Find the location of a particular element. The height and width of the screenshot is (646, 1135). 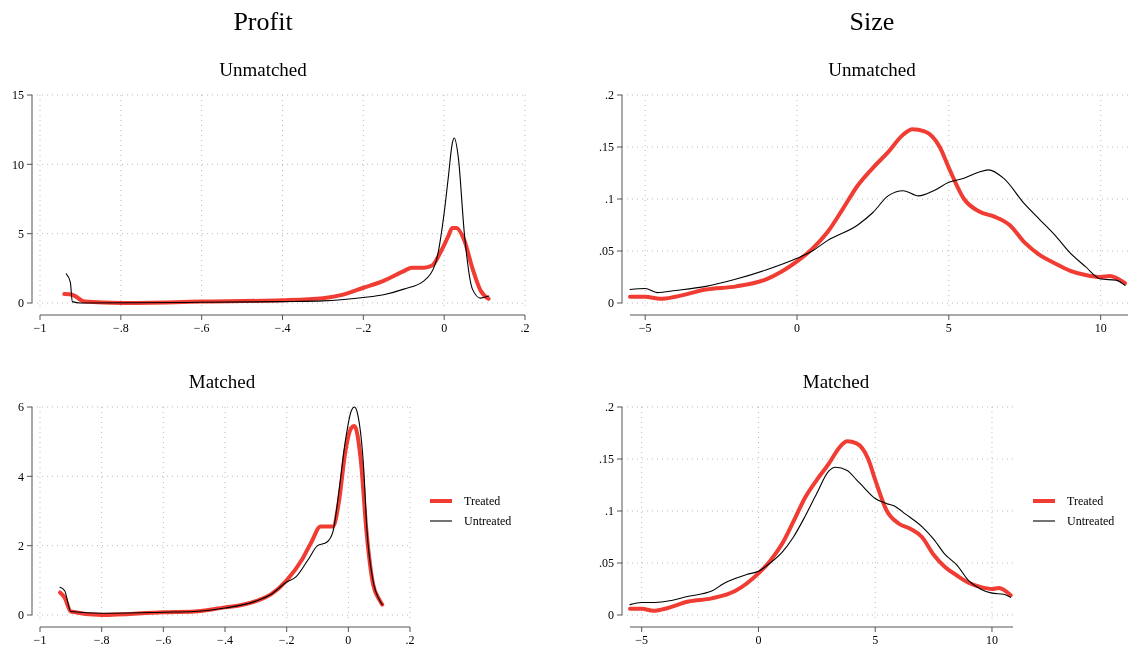

y-tick-label: 2 is located at coordinates (21, 545).